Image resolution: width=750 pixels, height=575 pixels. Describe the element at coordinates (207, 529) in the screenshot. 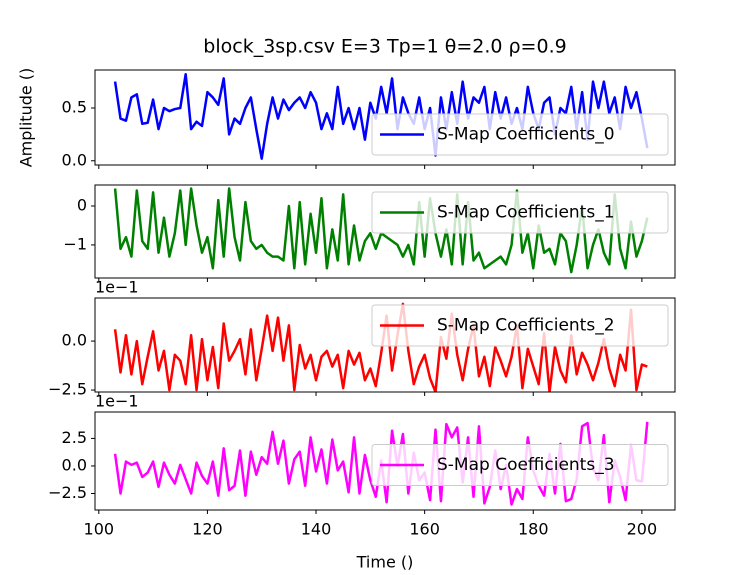

I see `x-tick-label: 120` at that location.